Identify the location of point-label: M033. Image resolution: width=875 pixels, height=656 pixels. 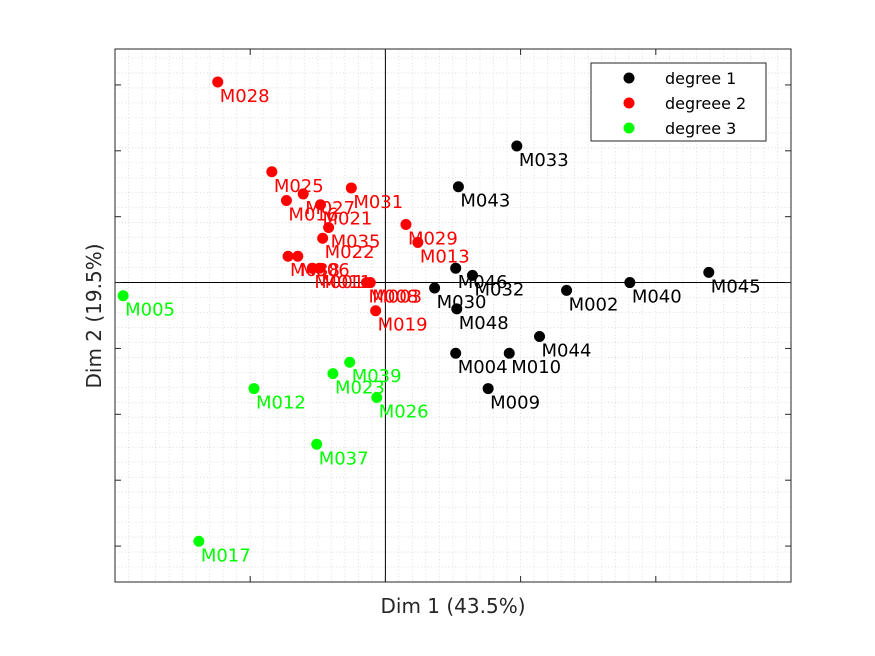
(544, 160).